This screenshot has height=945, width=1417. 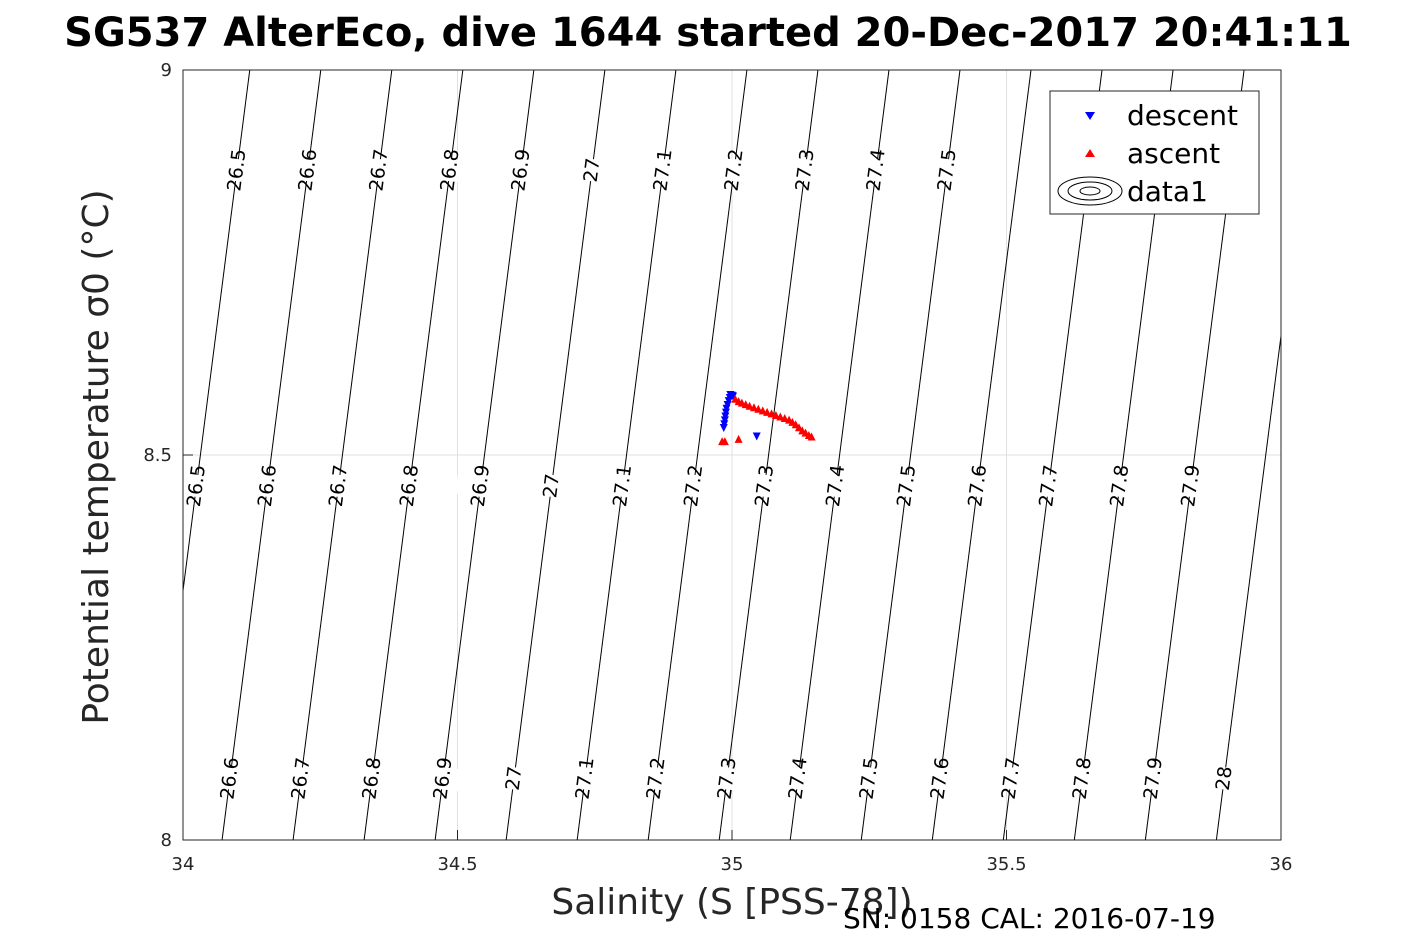 What do you see at coordinates (1090, 116) in the screenshot?
I see `legend-descent-marker` at bounding box center [1090, 116].